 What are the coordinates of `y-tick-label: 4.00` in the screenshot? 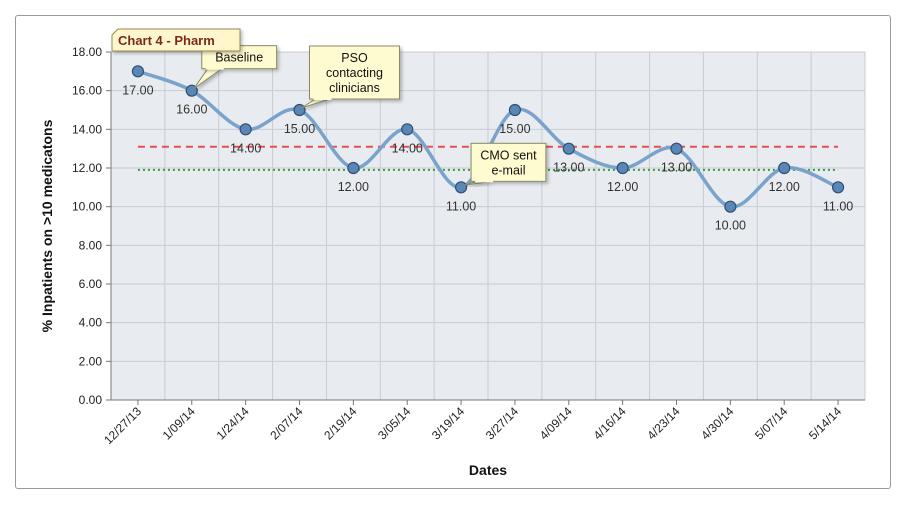 It's located at (91, 323).